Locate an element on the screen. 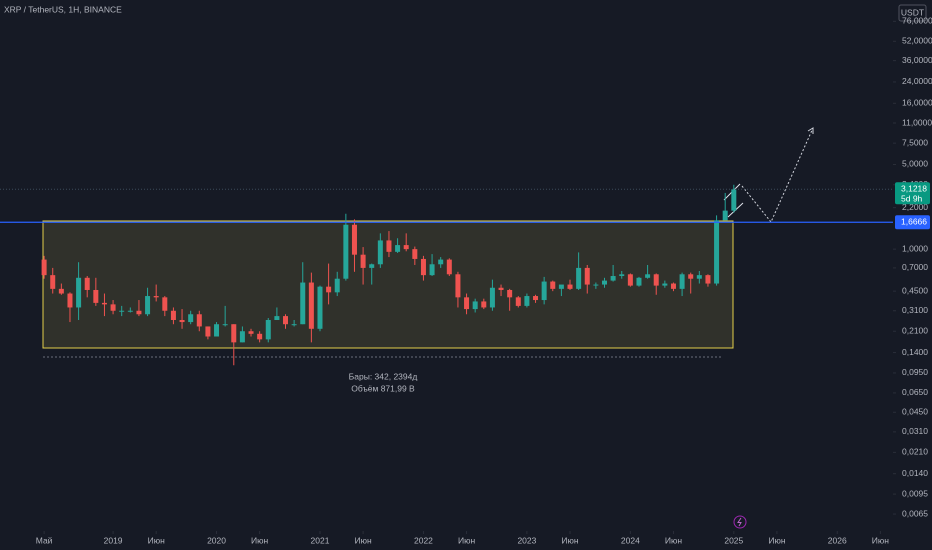 Image resolution: width=932 pixels, height=550 pixels. y-tick-label: 0,1400 is located at coordinates (915, 352).